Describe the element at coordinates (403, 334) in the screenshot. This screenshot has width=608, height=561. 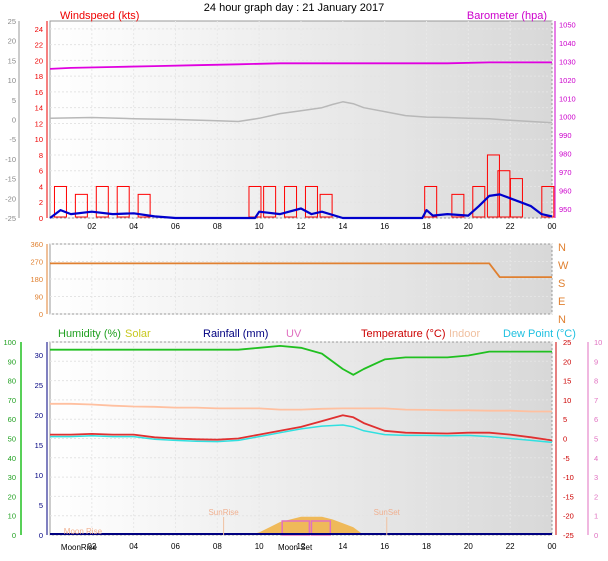
I see `legend-temperature: Temperature (°C)` at that location.